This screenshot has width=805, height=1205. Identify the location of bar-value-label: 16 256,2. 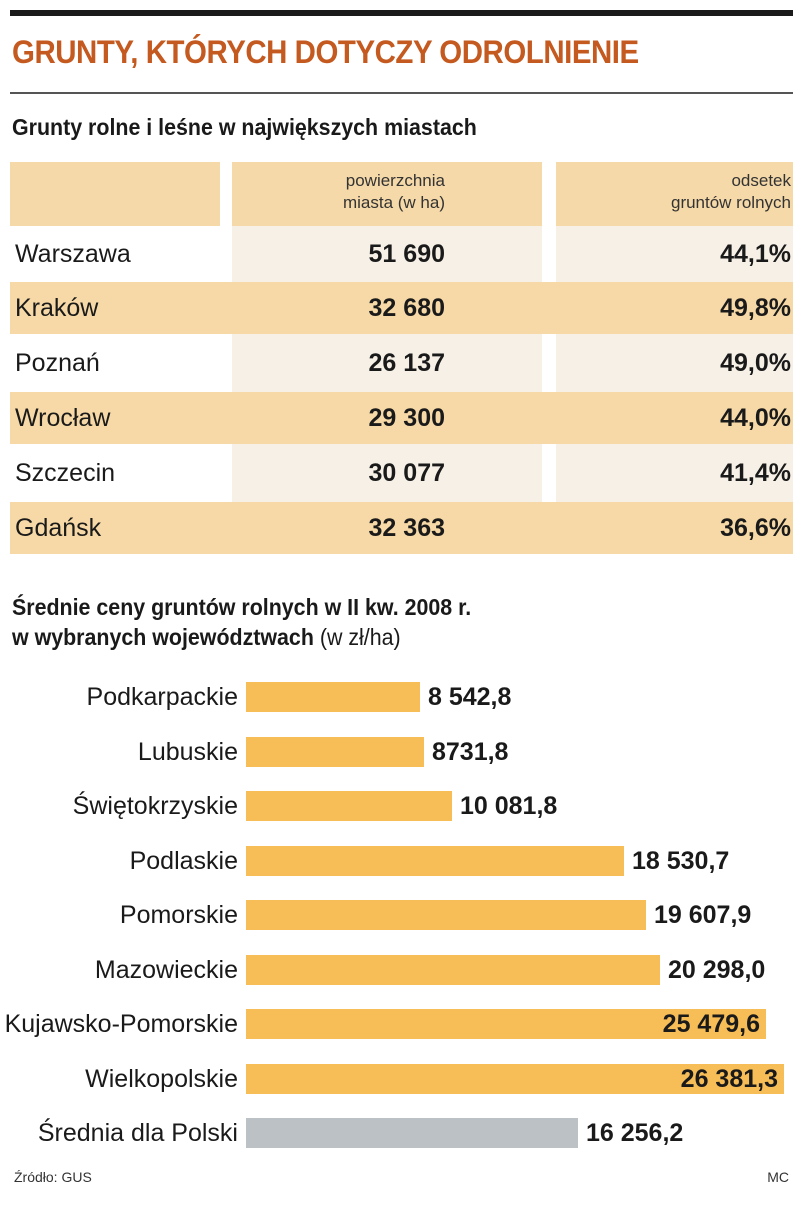
(635, 1133).